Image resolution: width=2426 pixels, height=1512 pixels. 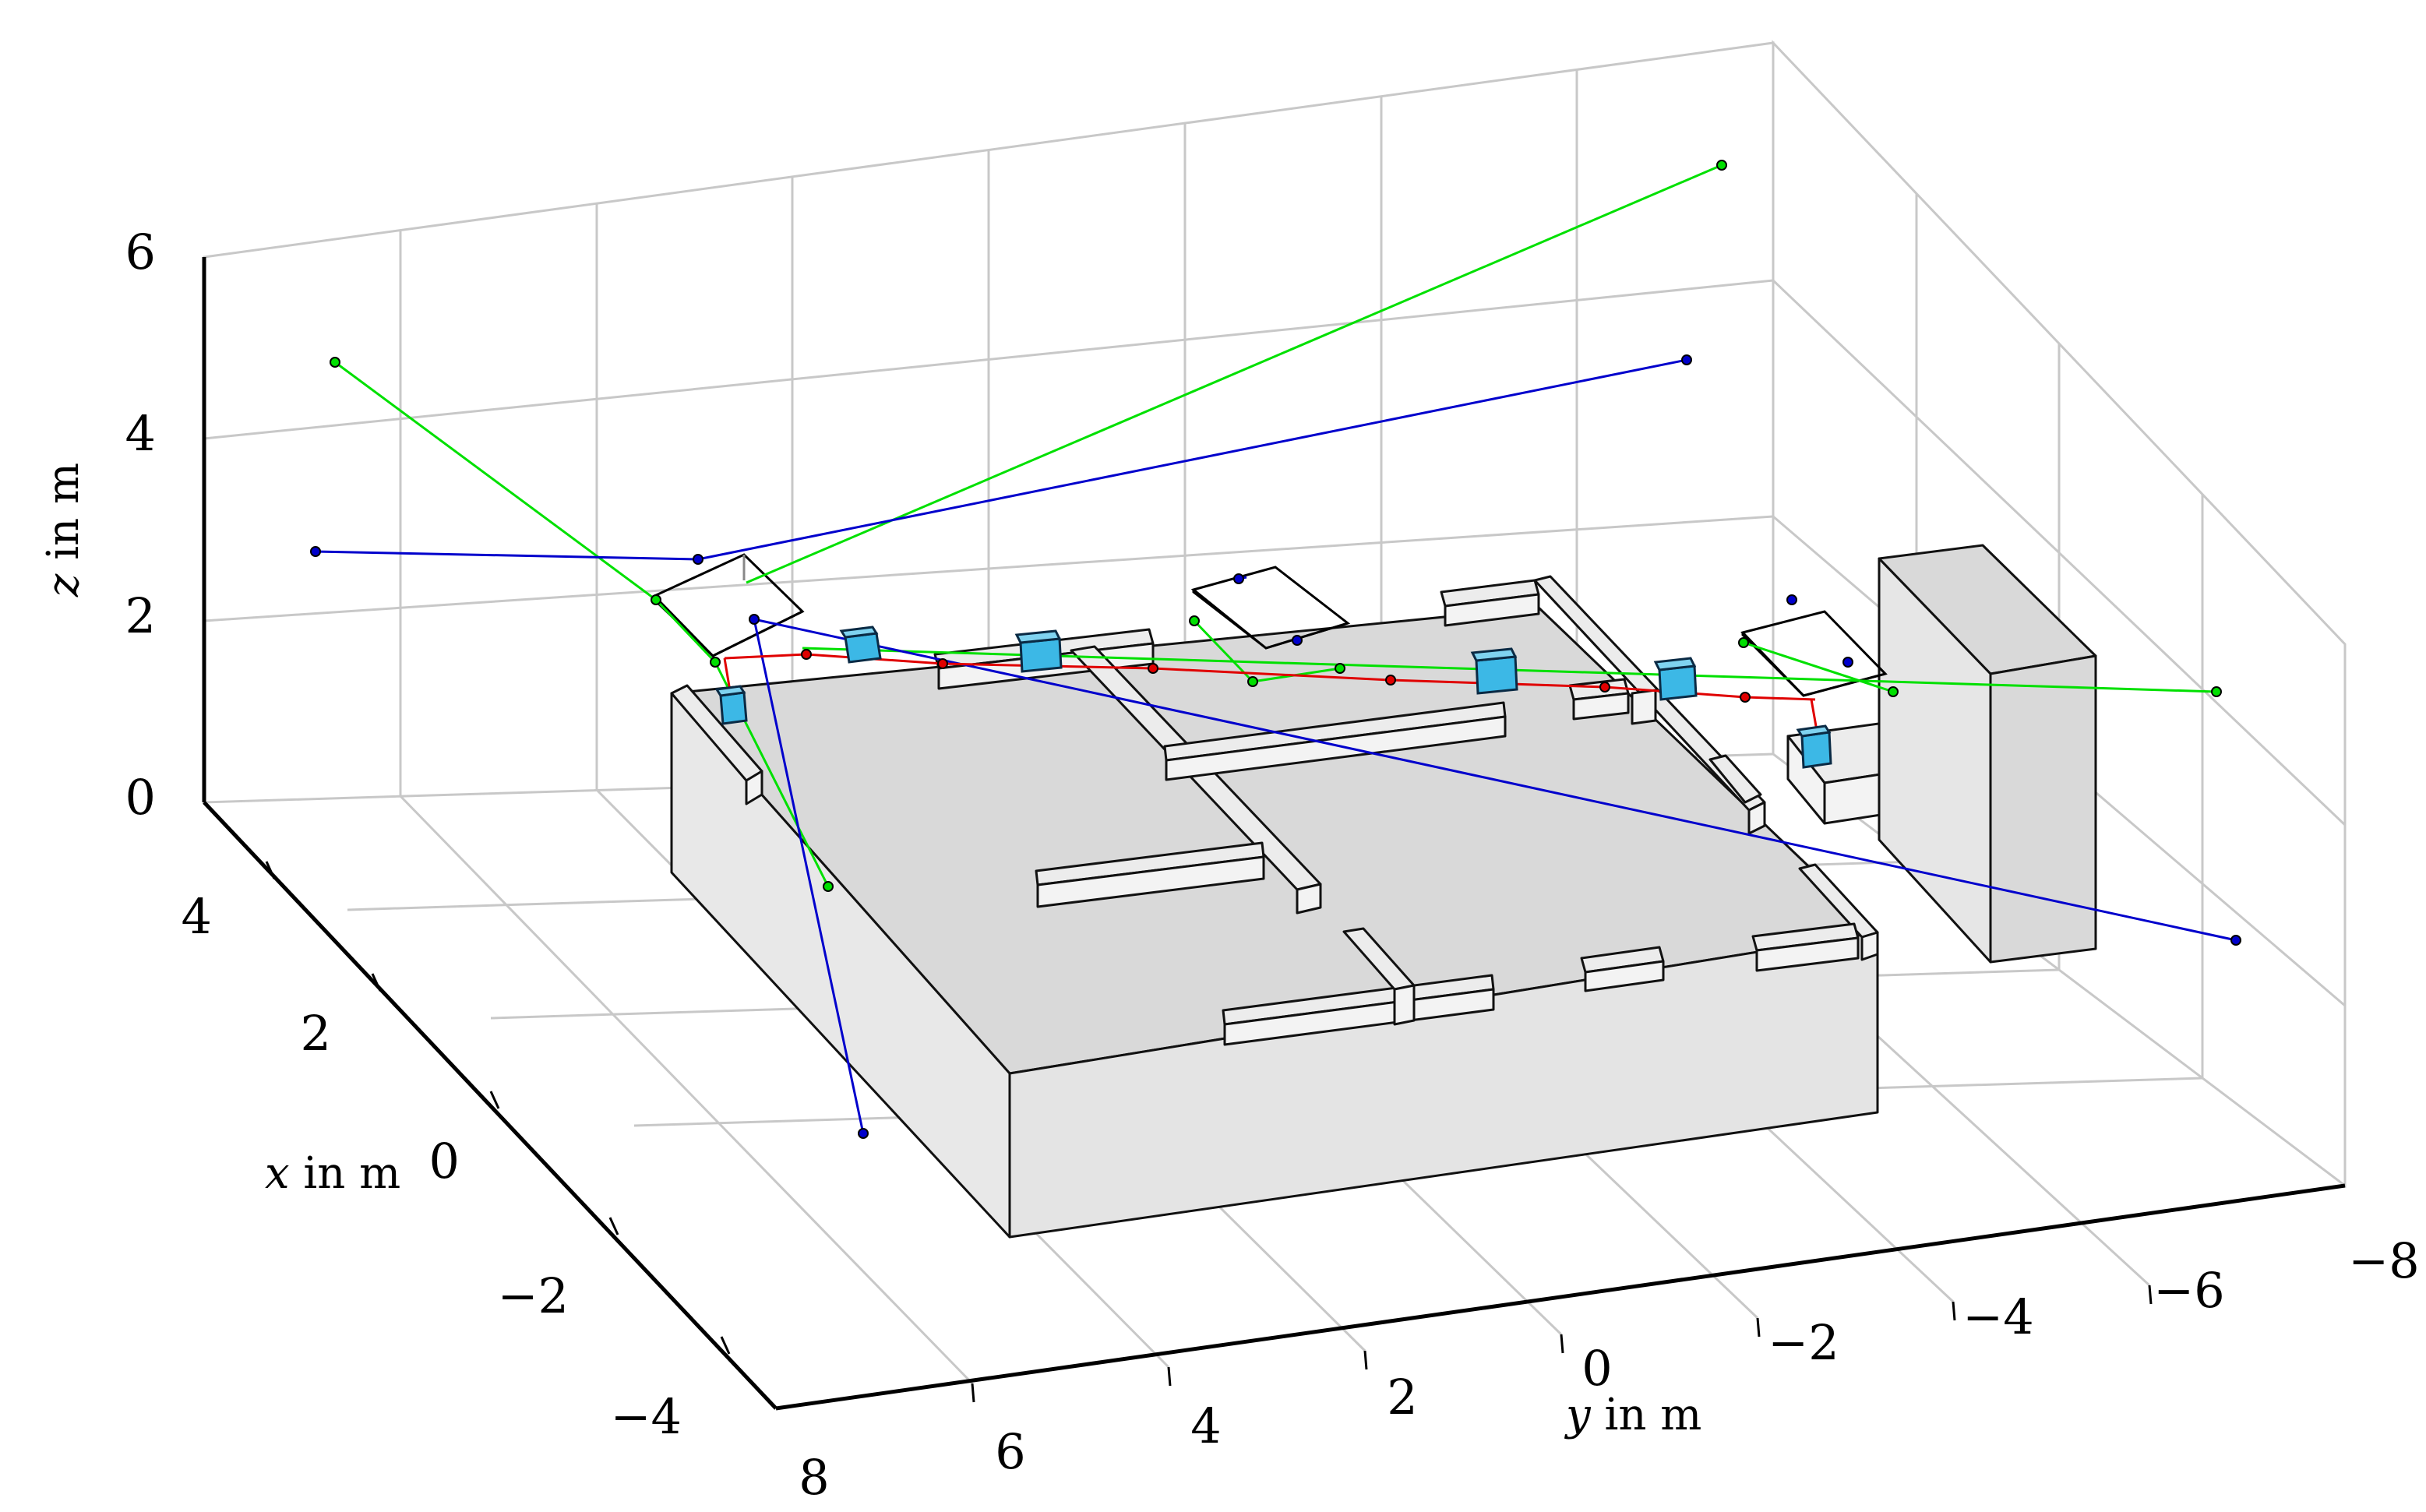 What do you see at coordinates (140, 434) in the screenshot?
I see `z-tick-label: 4` at bounding box center [140, 434].